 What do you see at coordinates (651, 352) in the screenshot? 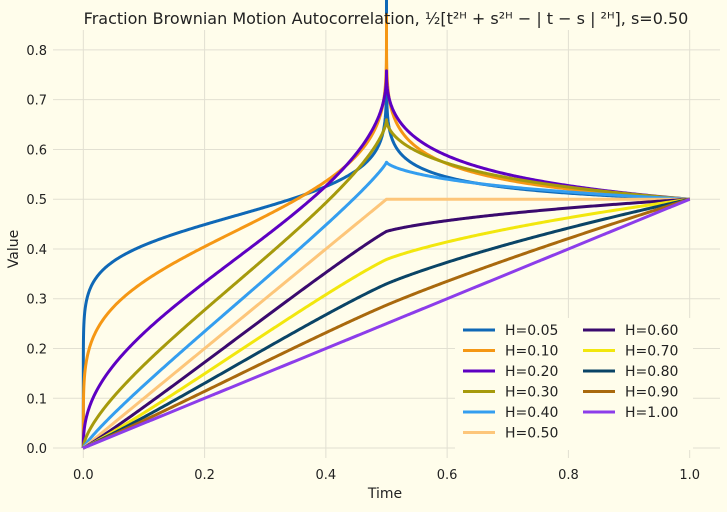
I see `legend-label: H=0.70` at bounding box center [651, 352].